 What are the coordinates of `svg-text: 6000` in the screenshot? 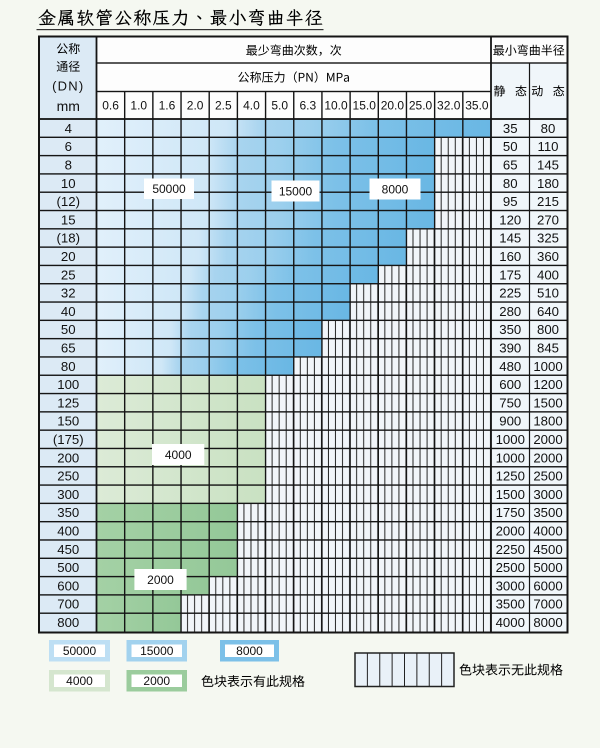 It's located at (547, 585).